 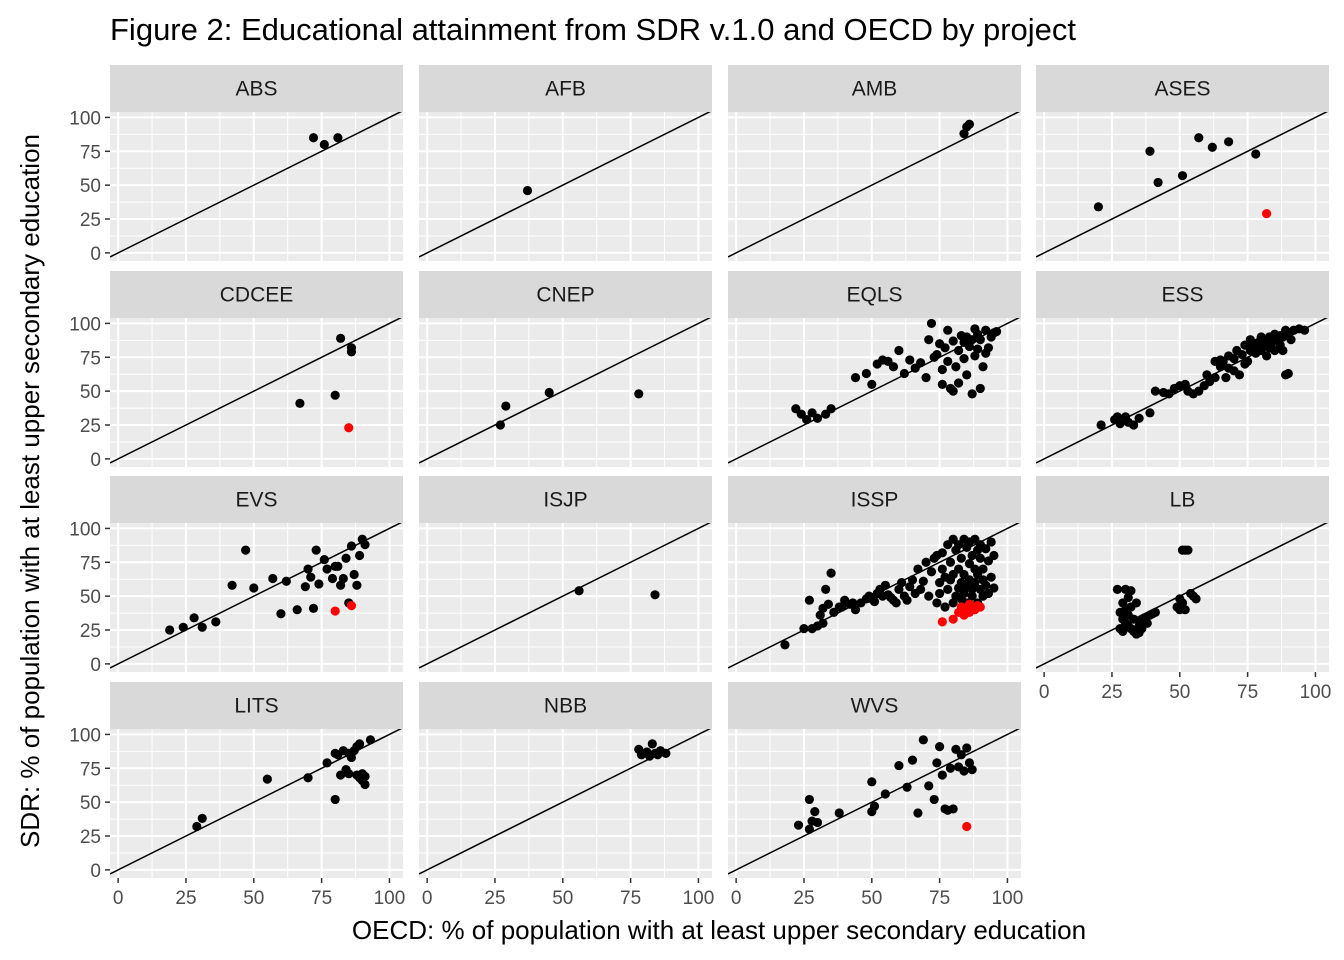 I want to click on y-axis: 0 25 50 75 100, so click(x=89, y=803).